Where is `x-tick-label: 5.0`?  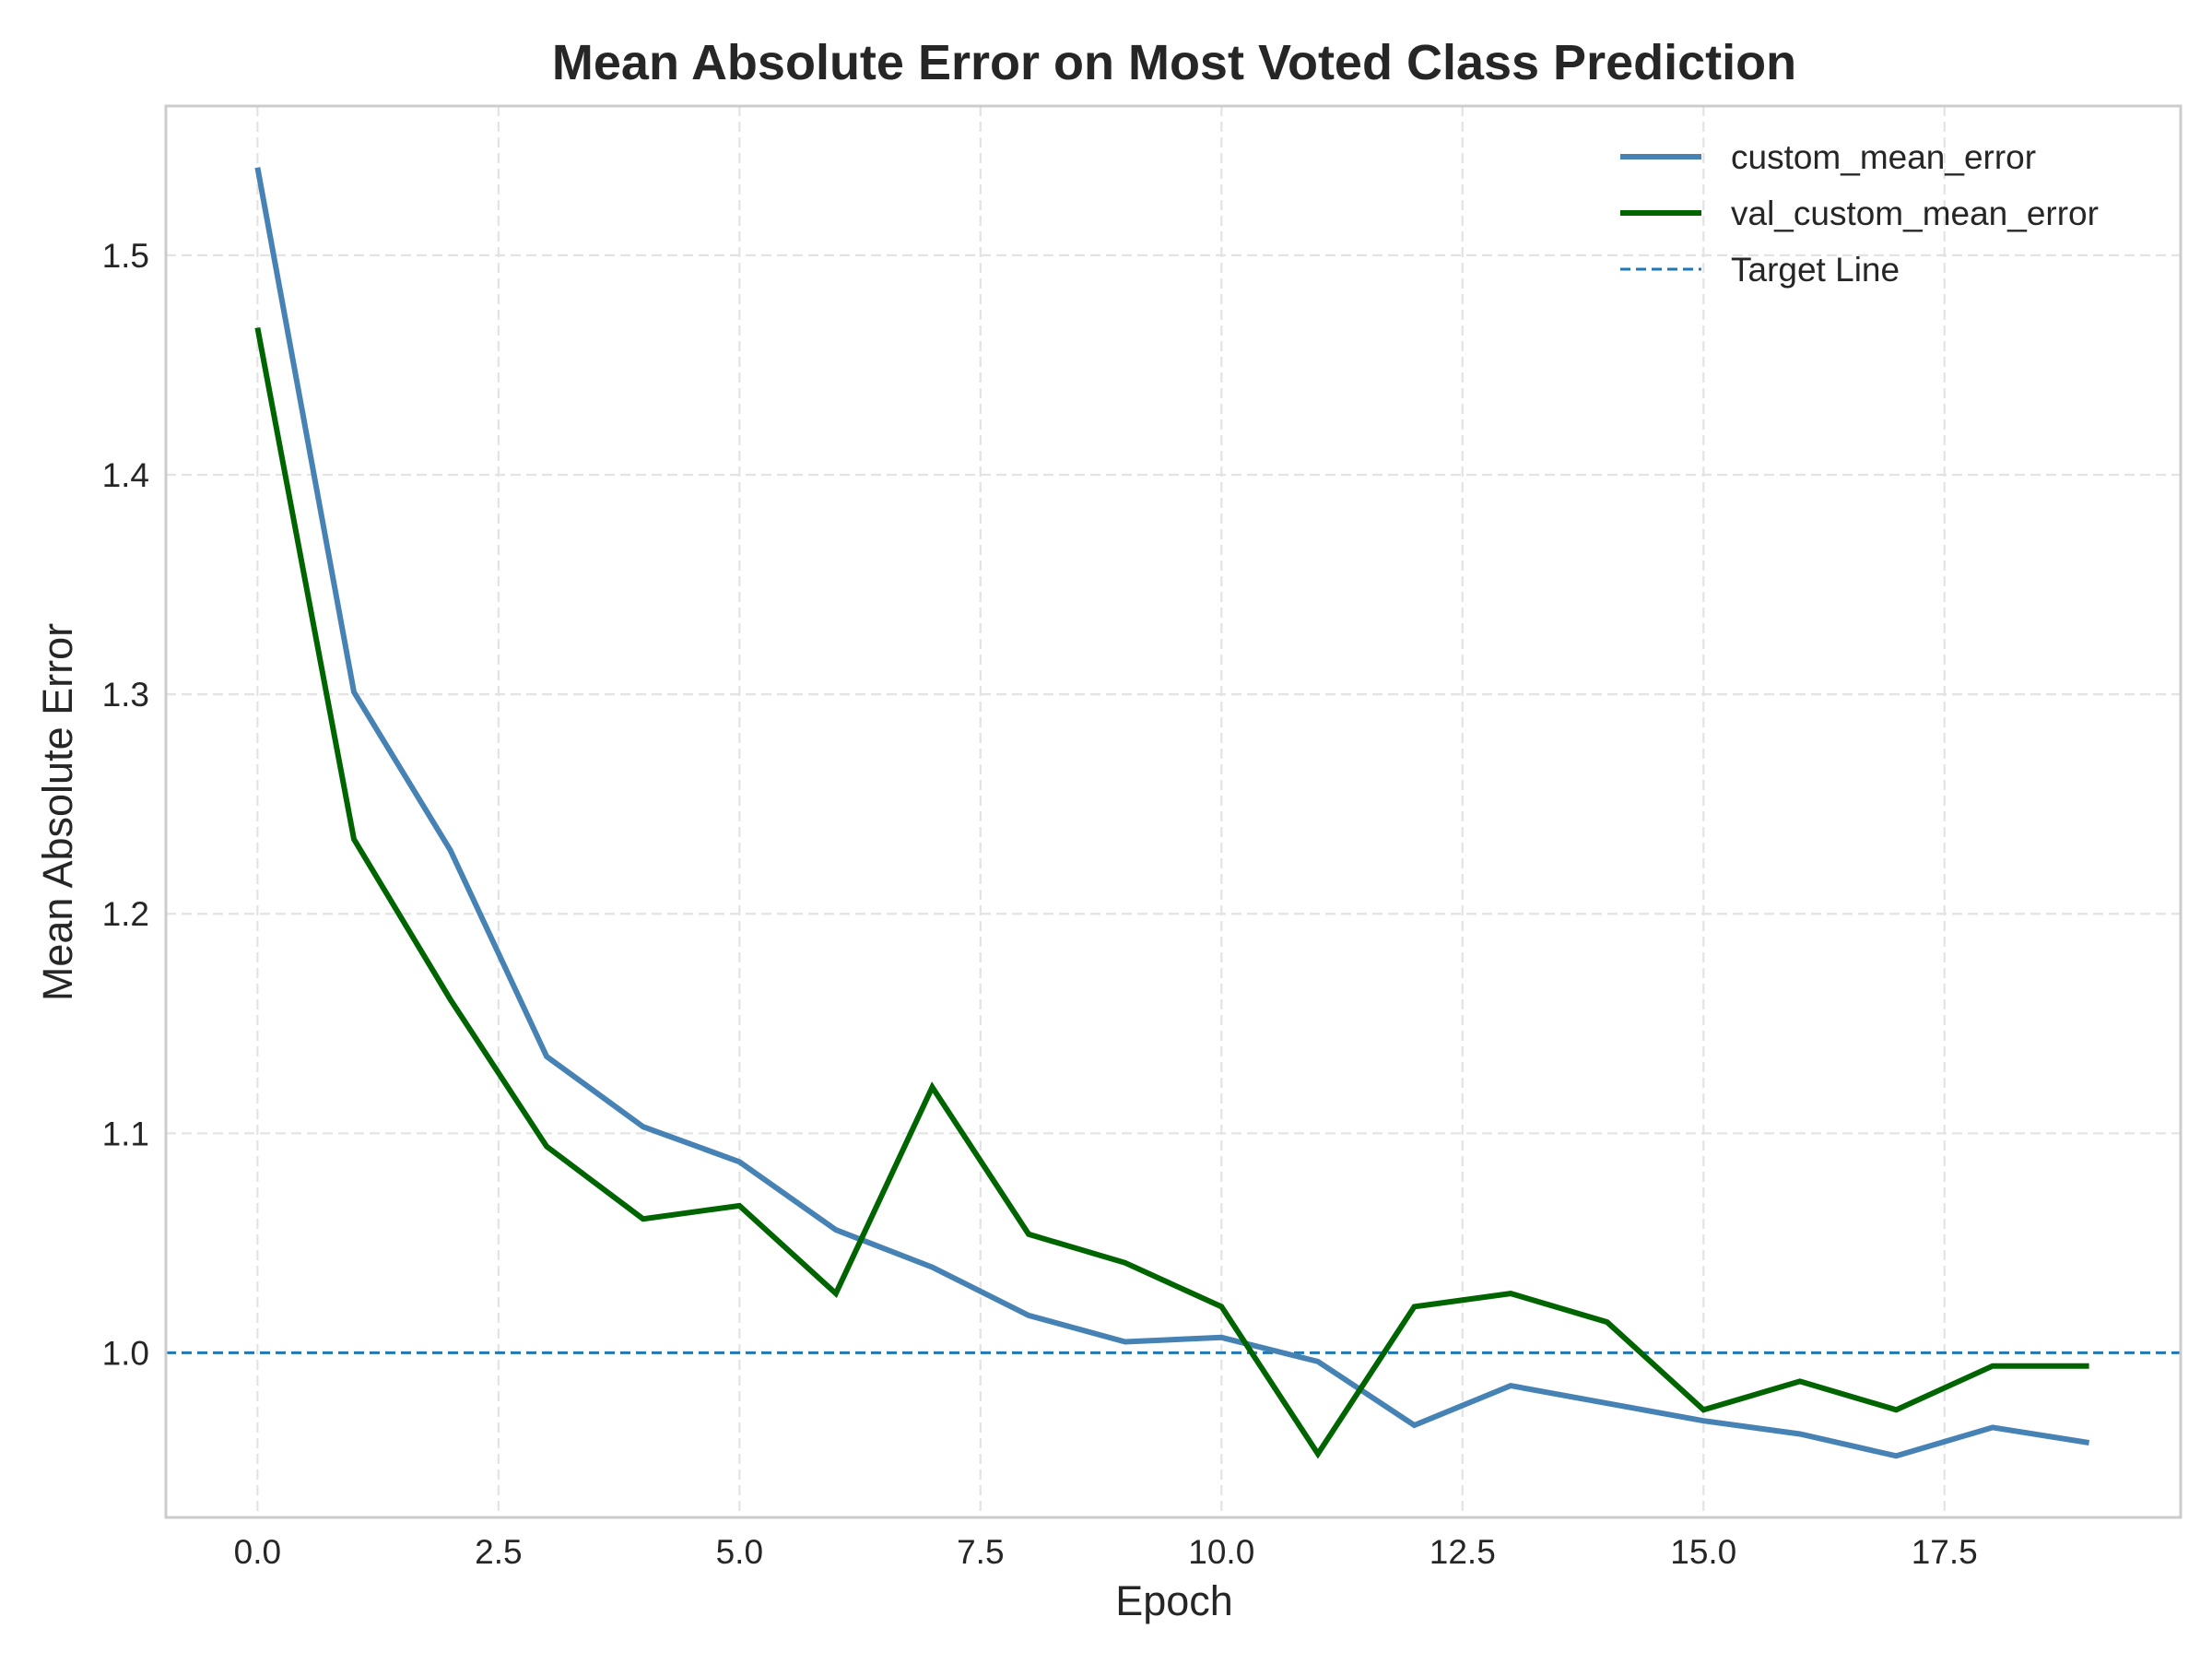
x-tick-label: 5.0 is located at coordinates (739, 1552).